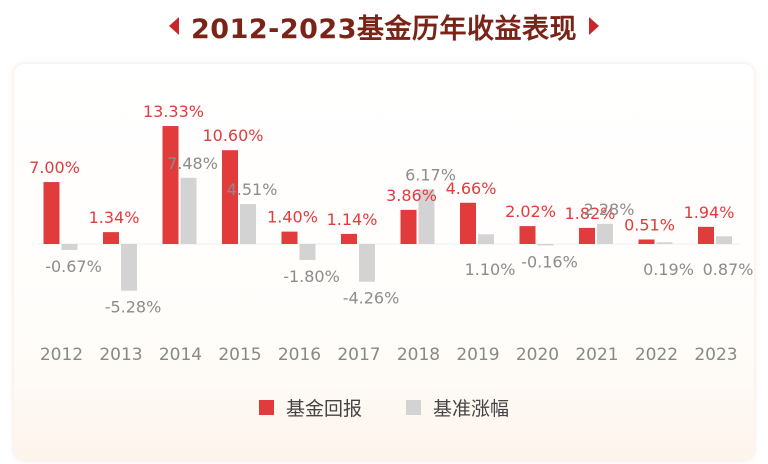 The height and width of the screenshot is (464, 768). I want to click on fund-data-label: 2.02%, so click(530, 211).